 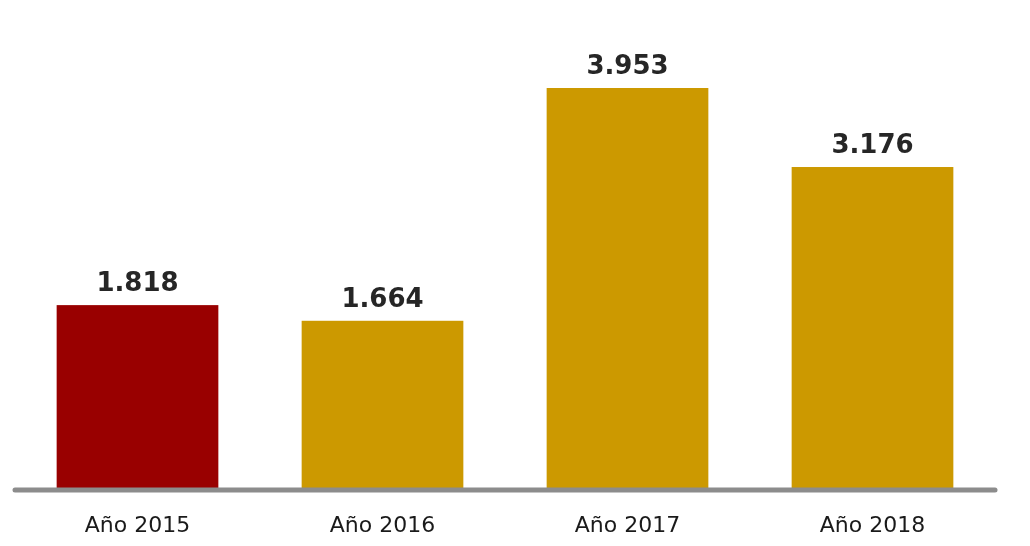 I want to click on data-label: 1.664, so click(x=382, y=297).